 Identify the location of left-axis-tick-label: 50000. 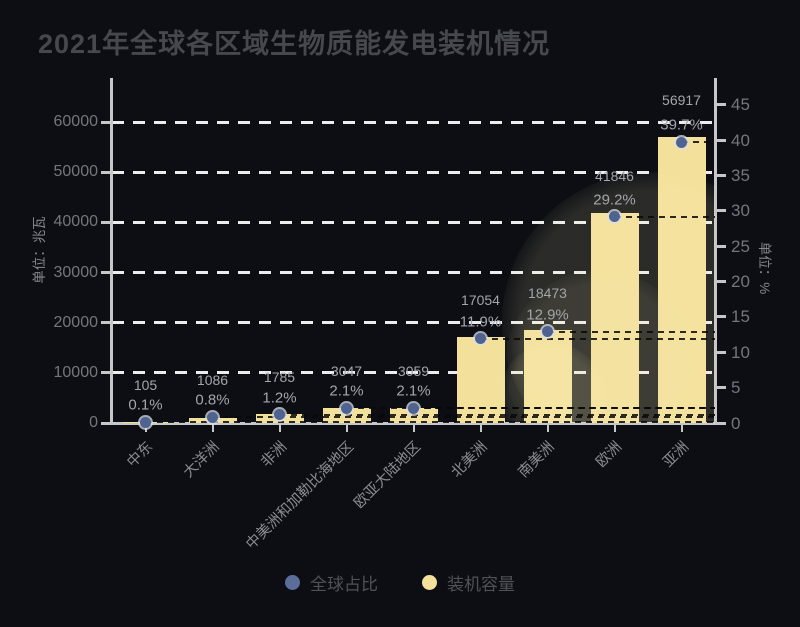
(76, 172).